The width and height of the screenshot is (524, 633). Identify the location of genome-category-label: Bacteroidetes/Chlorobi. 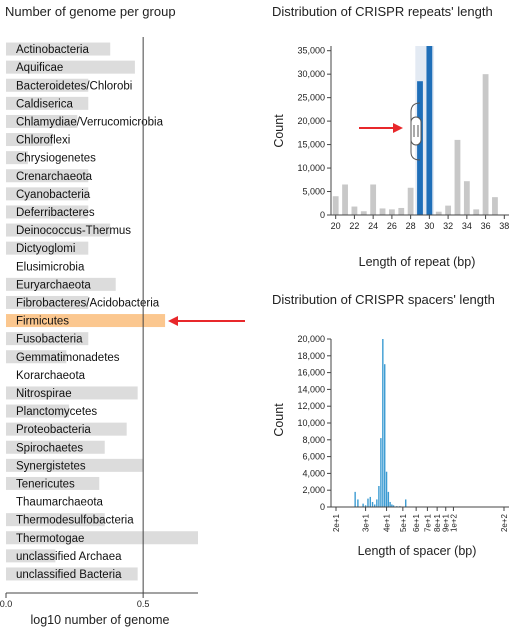
(74, 86).